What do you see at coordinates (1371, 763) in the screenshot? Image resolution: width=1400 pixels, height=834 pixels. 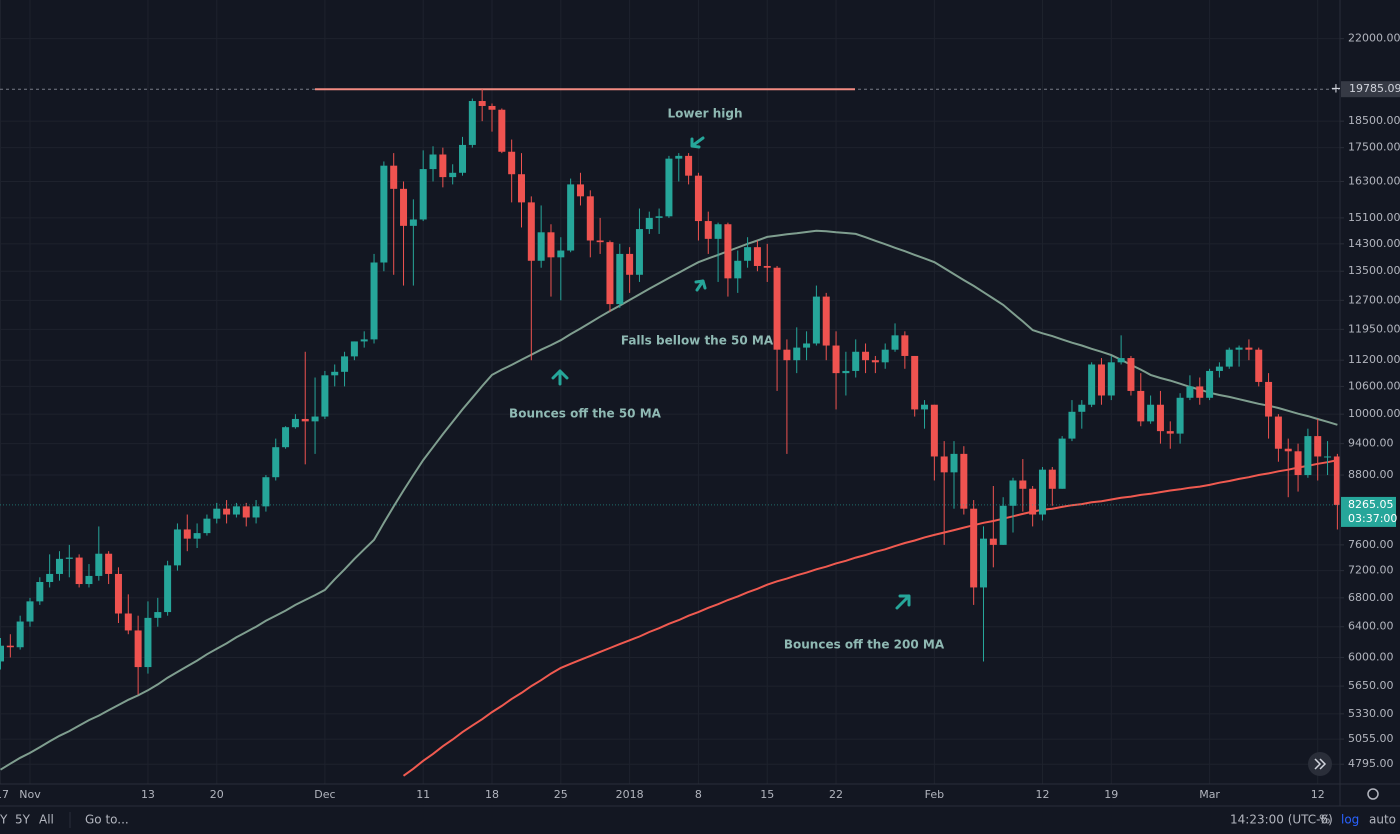 I see `y-tick-label: 4795.00` at bounding box center [1371, 763].